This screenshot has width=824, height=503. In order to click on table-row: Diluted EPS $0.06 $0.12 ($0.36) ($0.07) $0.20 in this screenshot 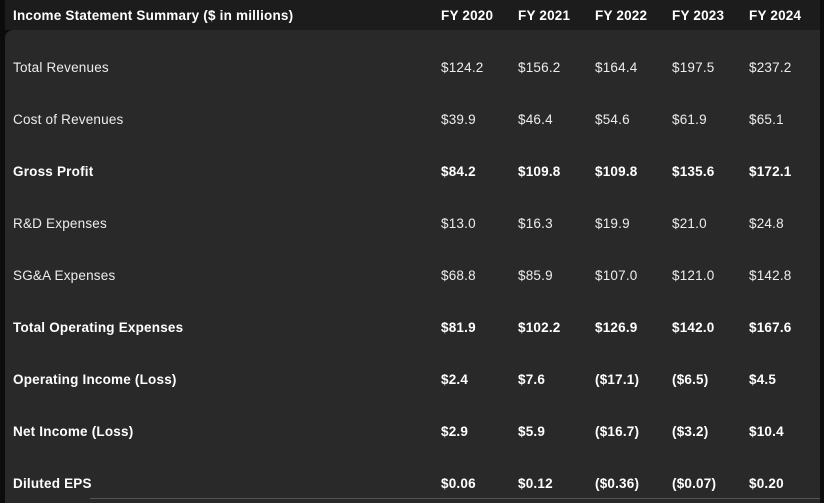, I will do `click(412, 480)`.